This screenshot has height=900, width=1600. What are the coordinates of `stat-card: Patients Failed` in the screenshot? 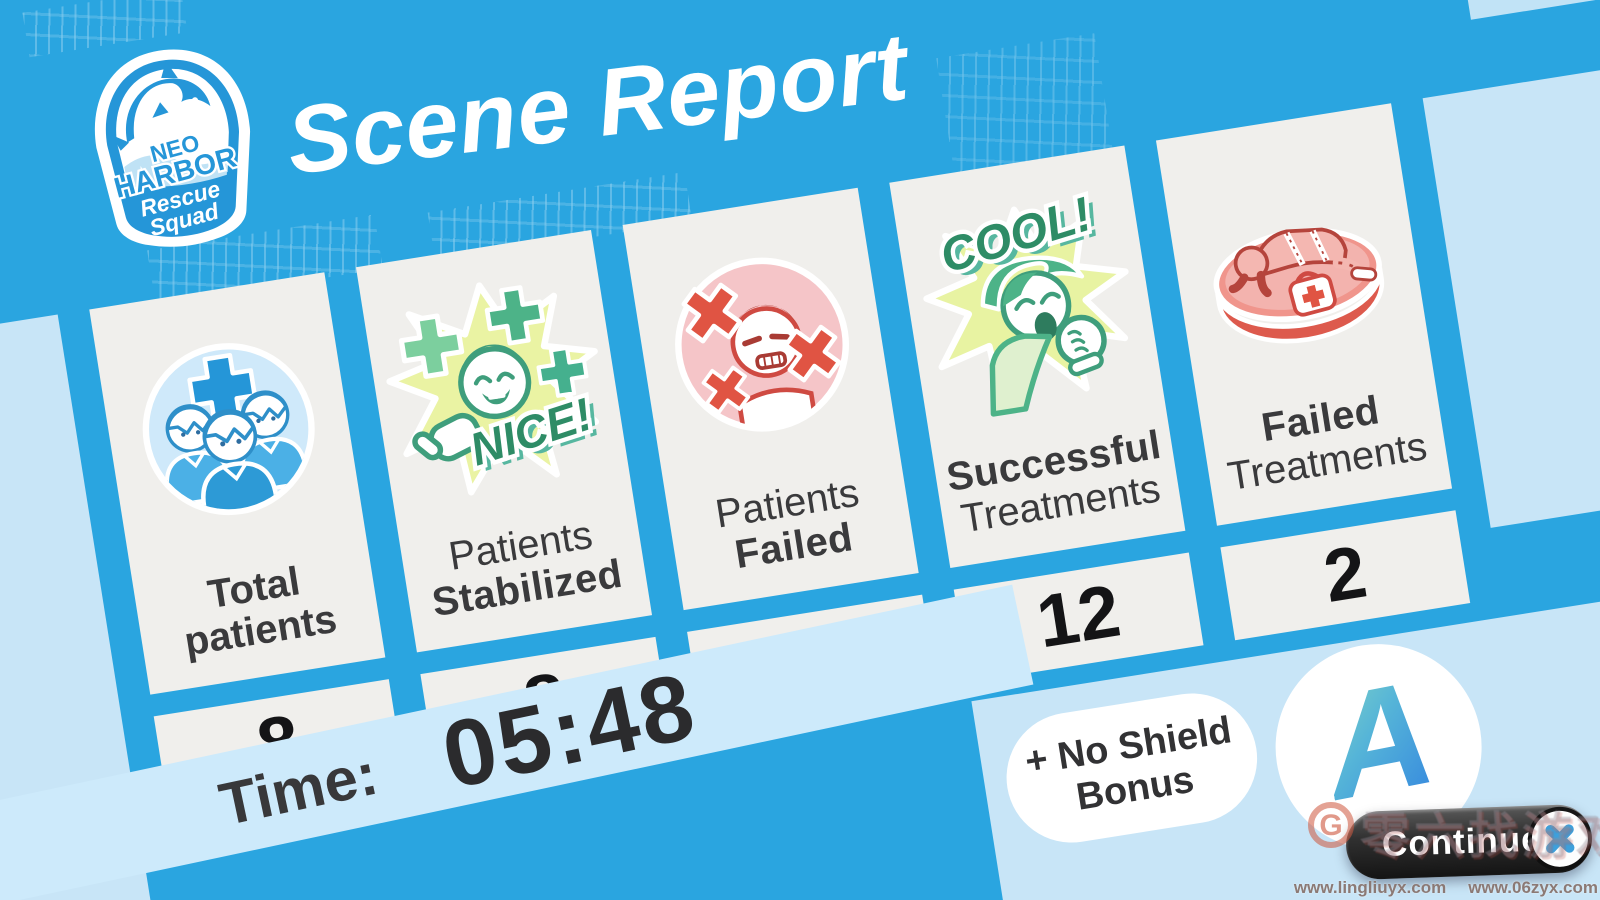 It's located at (770, 399).